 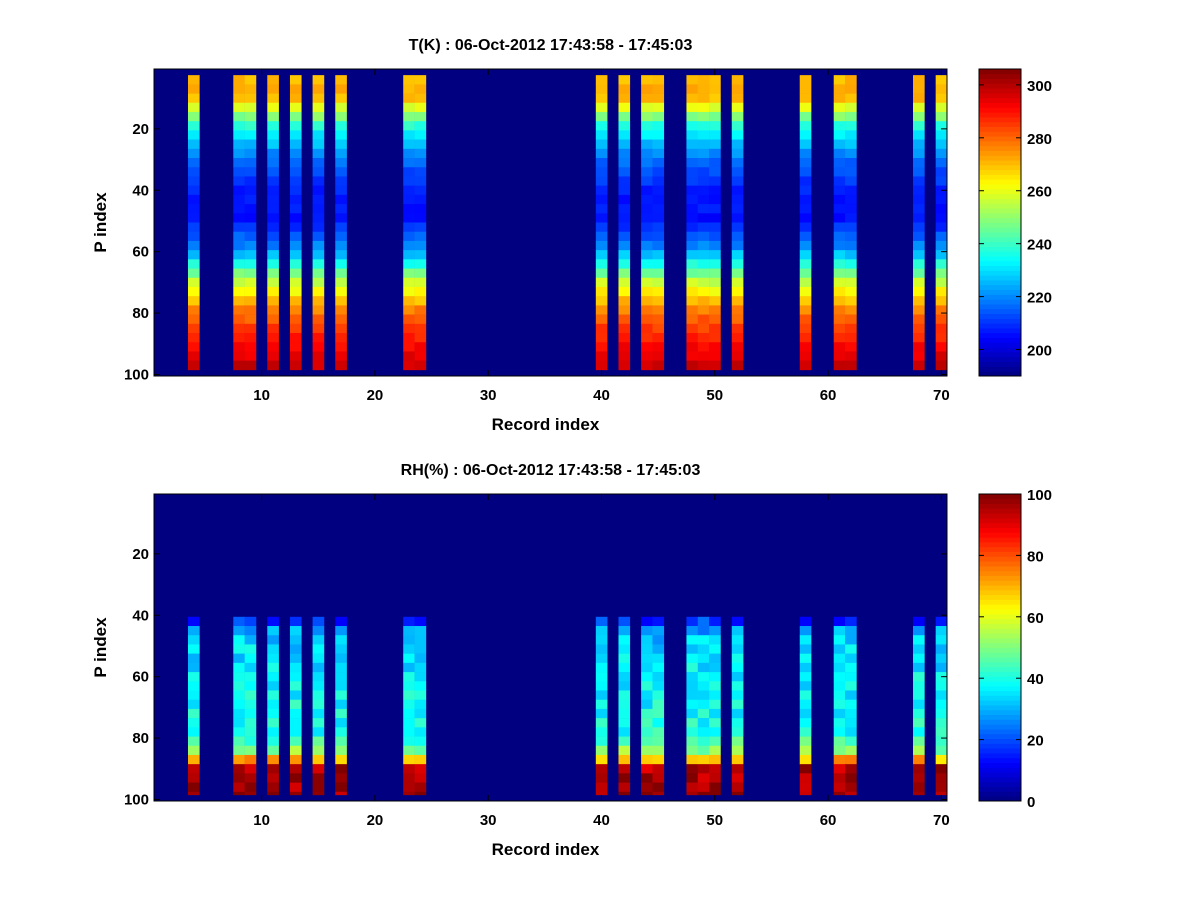 I want to click on x-tick-label: 70, so click(x=941, y=820).